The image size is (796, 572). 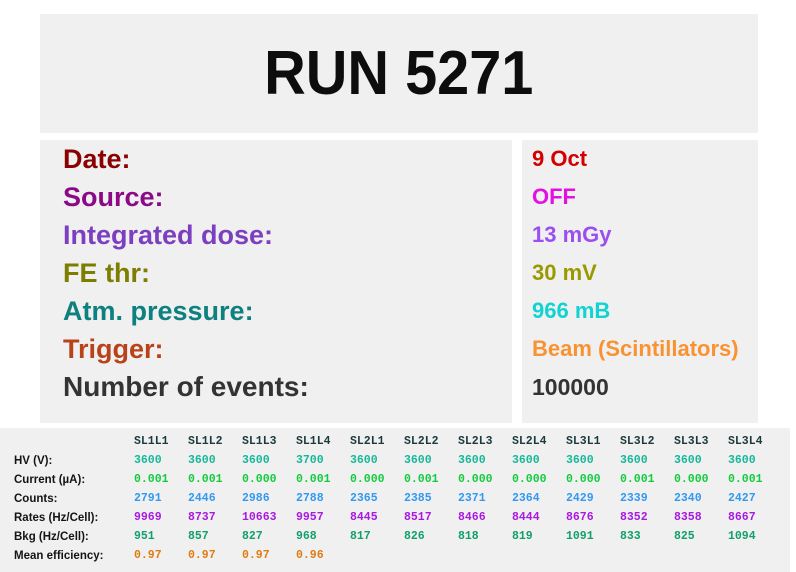 I want to click on table-cell-bkg-hz-cell-sl2l3: 818, so click(x=468, y=536).